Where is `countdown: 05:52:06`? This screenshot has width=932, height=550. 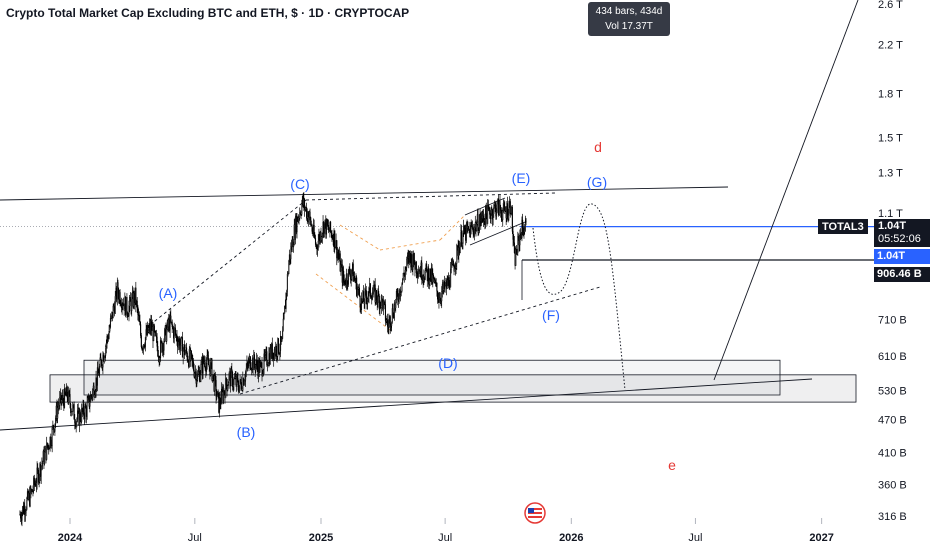
countdown: 05:52:06 is located at coordinates (899, 239).